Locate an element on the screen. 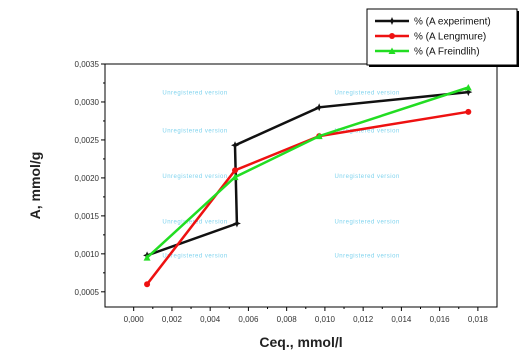 Image resolution: width=527 pixels, height=356 pixels. y-tick-label: 0,0025 is located at coordinates (87, 140).